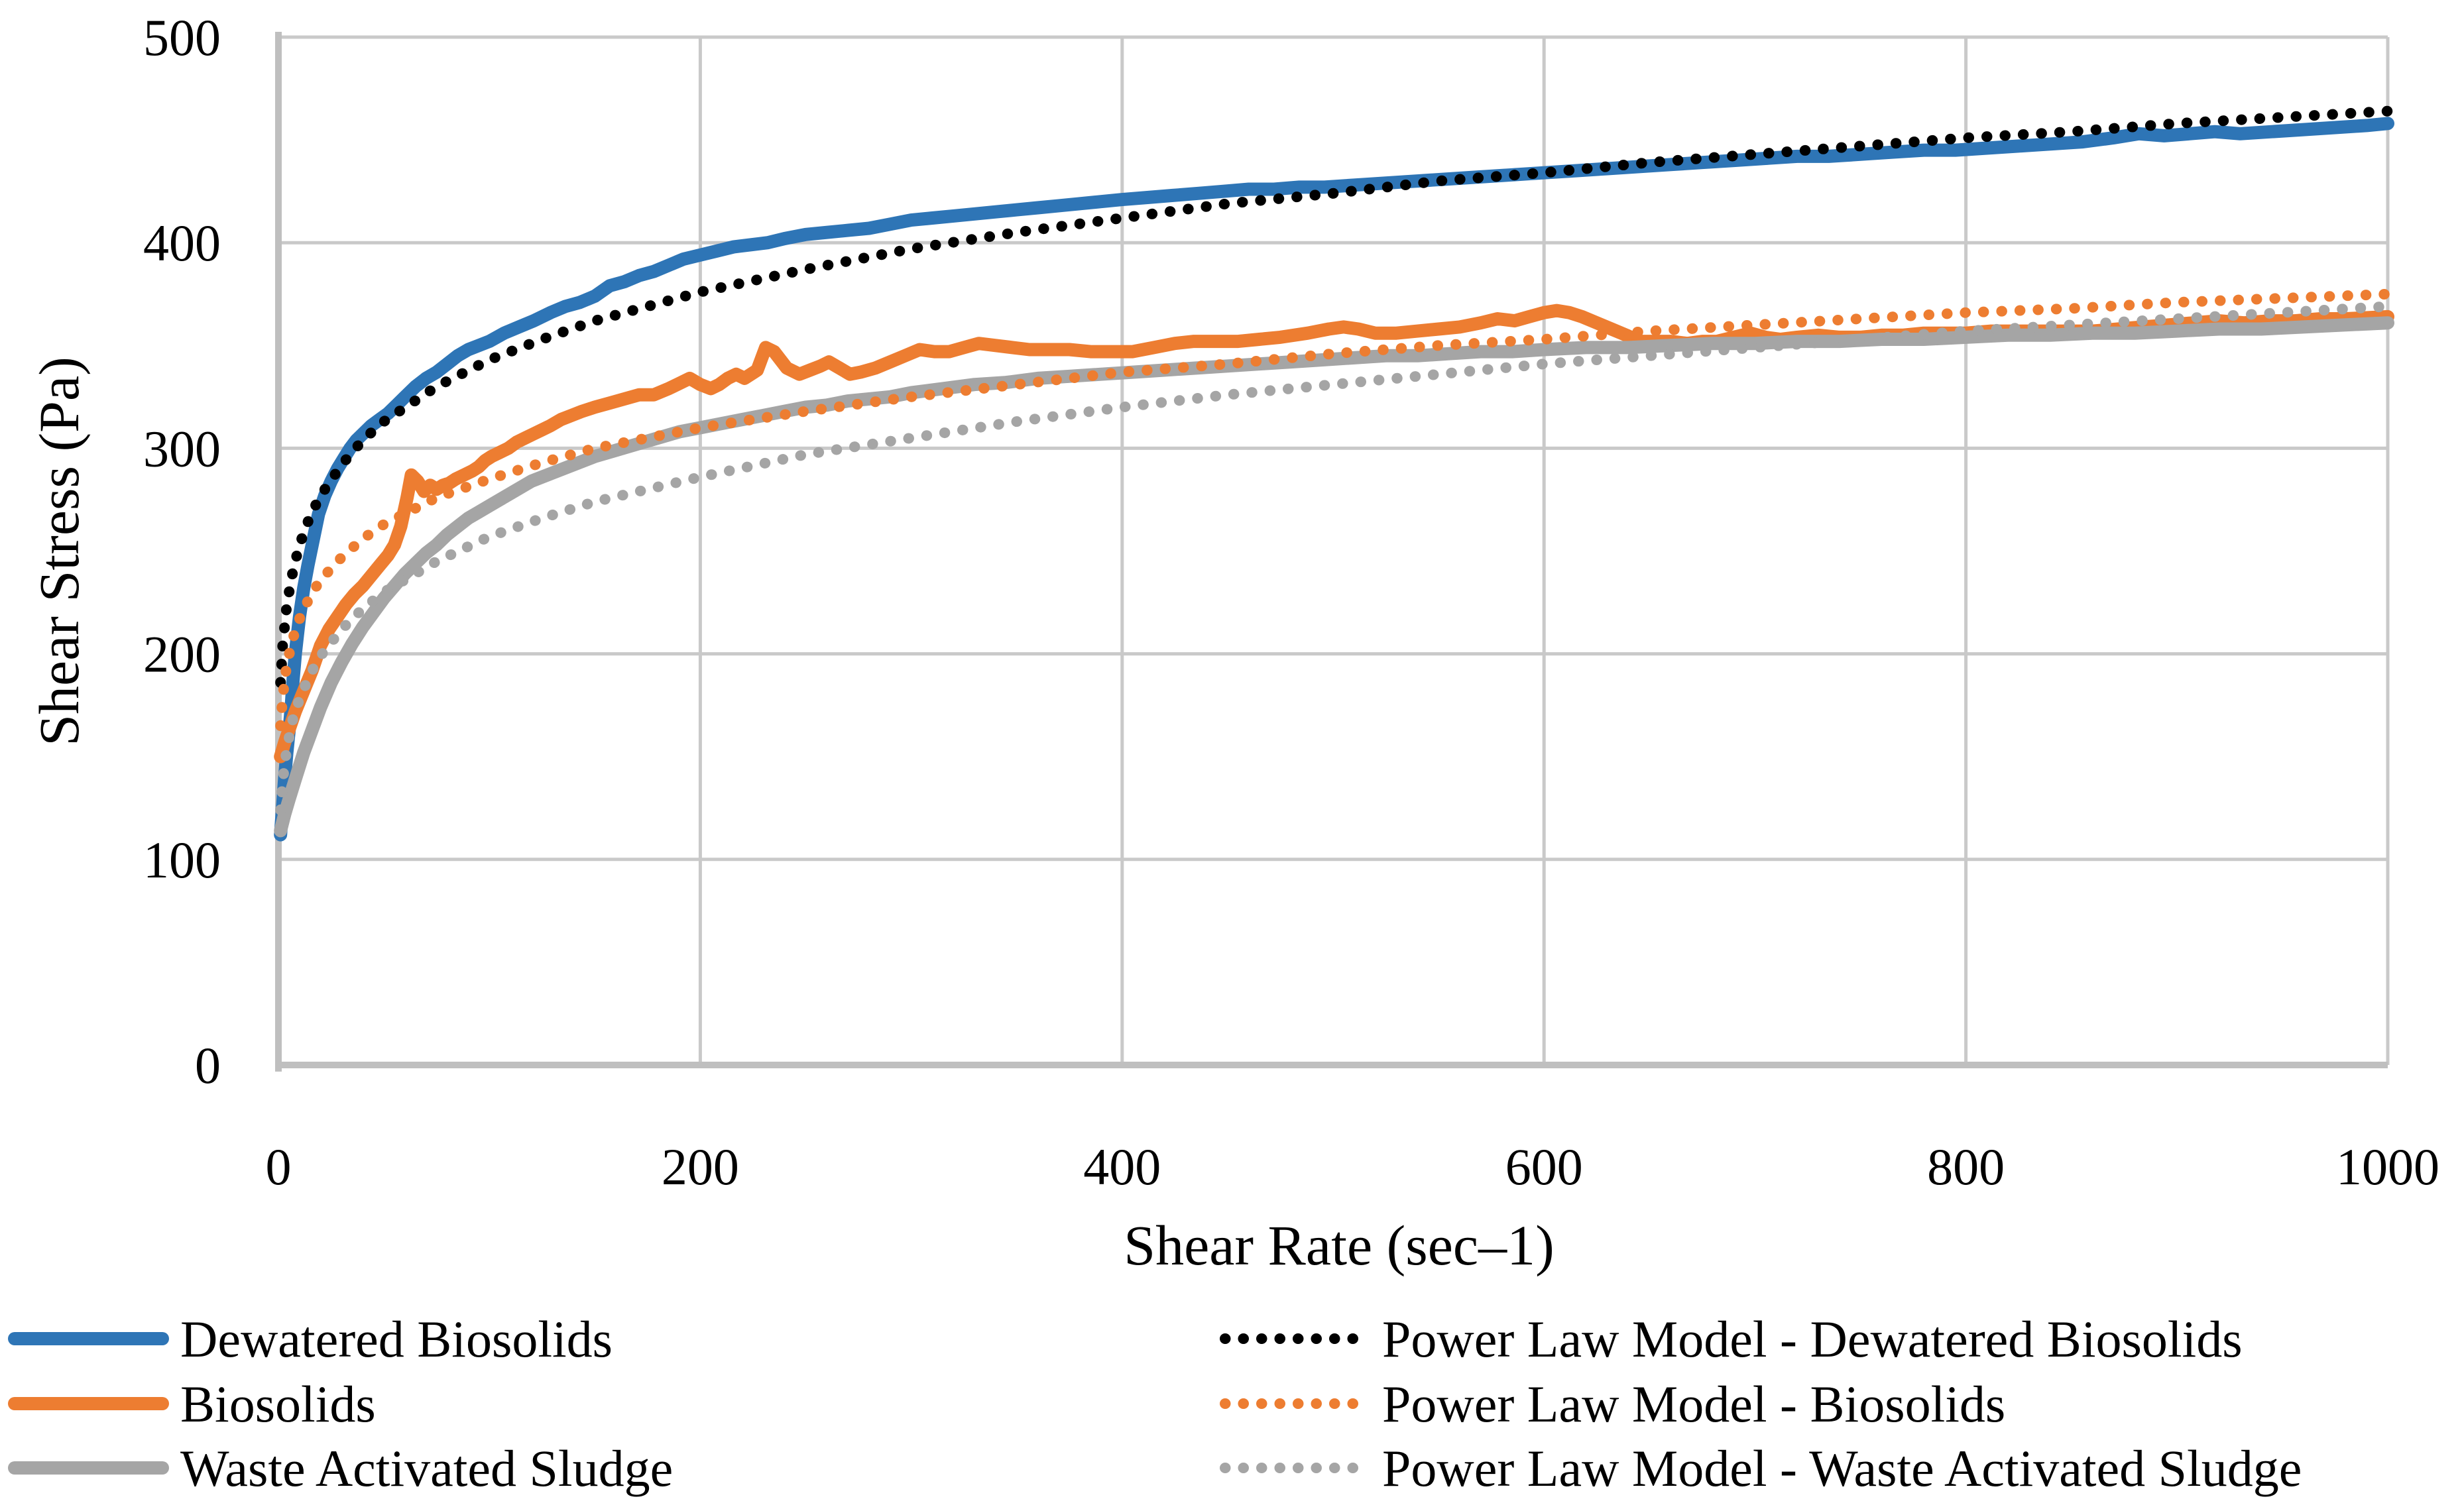 This screenshot has width=2464, height=1509. What do you see at coordinates (701, 1167) in the screenshot?
I see `x-tick-label: 200` at bounding box center [701, 1167].